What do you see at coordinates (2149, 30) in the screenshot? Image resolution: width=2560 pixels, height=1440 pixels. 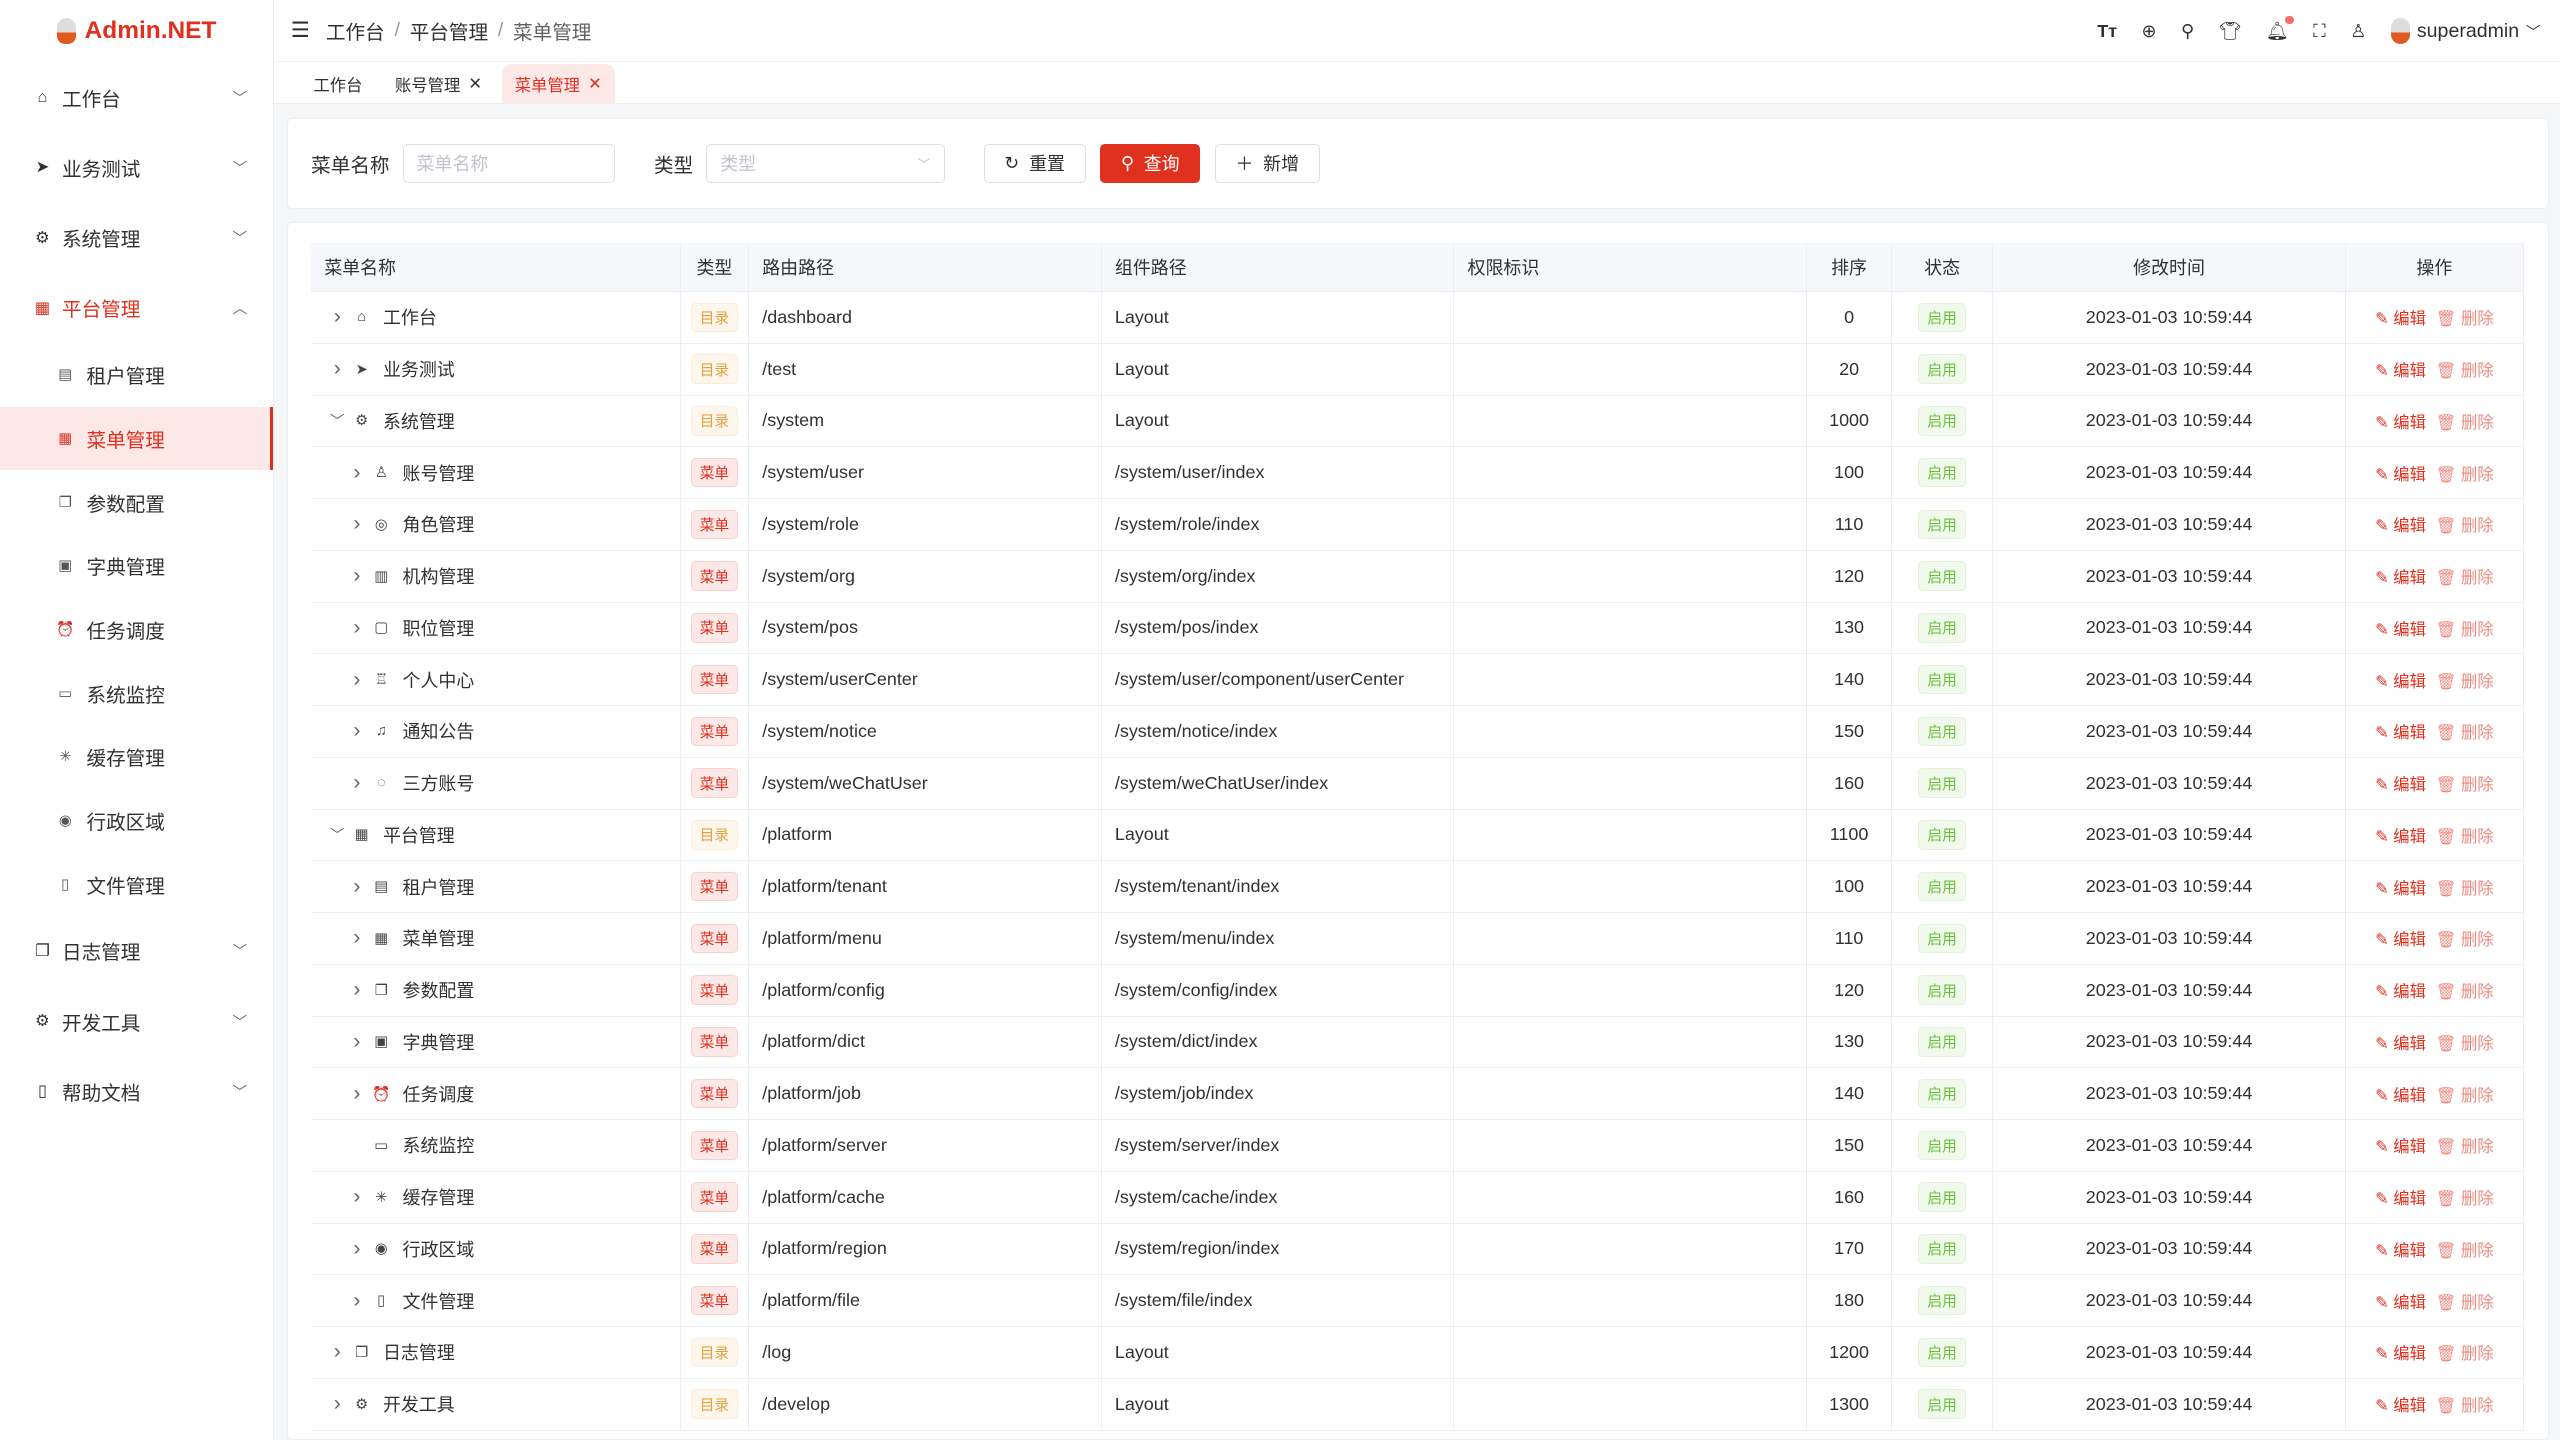 I see `language-icon: ⊕` at bounding box center [2149, 30].